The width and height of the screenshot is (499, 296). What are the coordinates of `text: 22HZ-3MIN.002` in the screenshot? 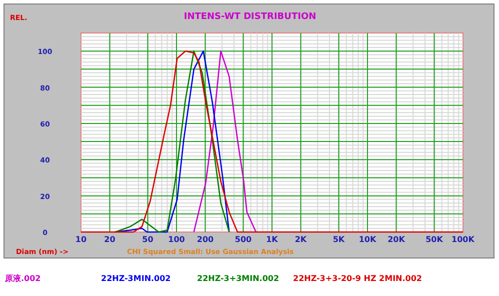 It's located at (136, 278).